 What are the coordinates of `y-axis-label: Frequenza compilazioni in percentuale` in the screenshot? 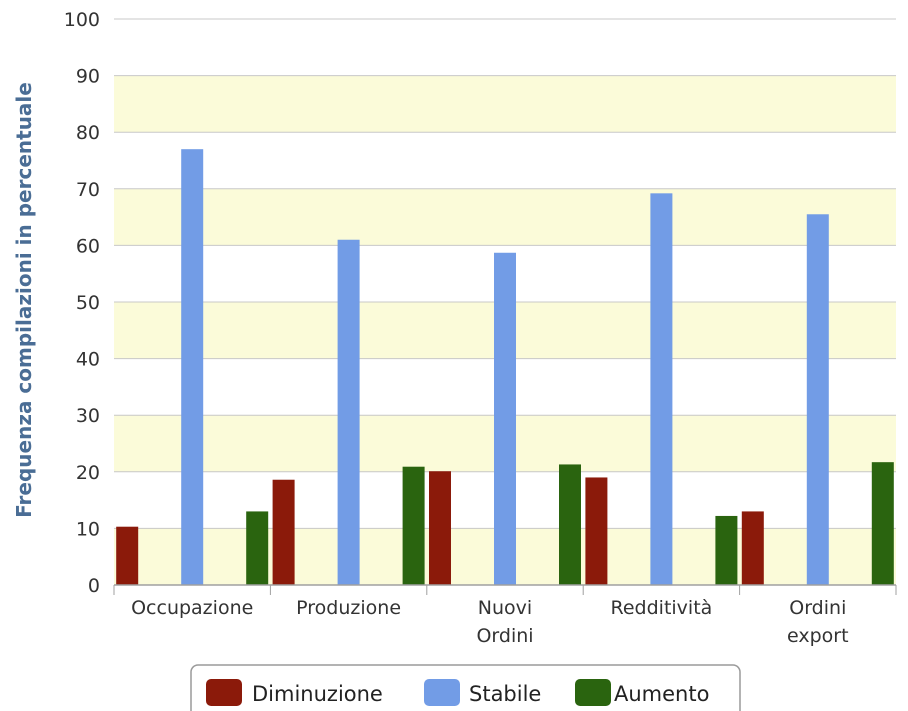 It's located at (24, 300).